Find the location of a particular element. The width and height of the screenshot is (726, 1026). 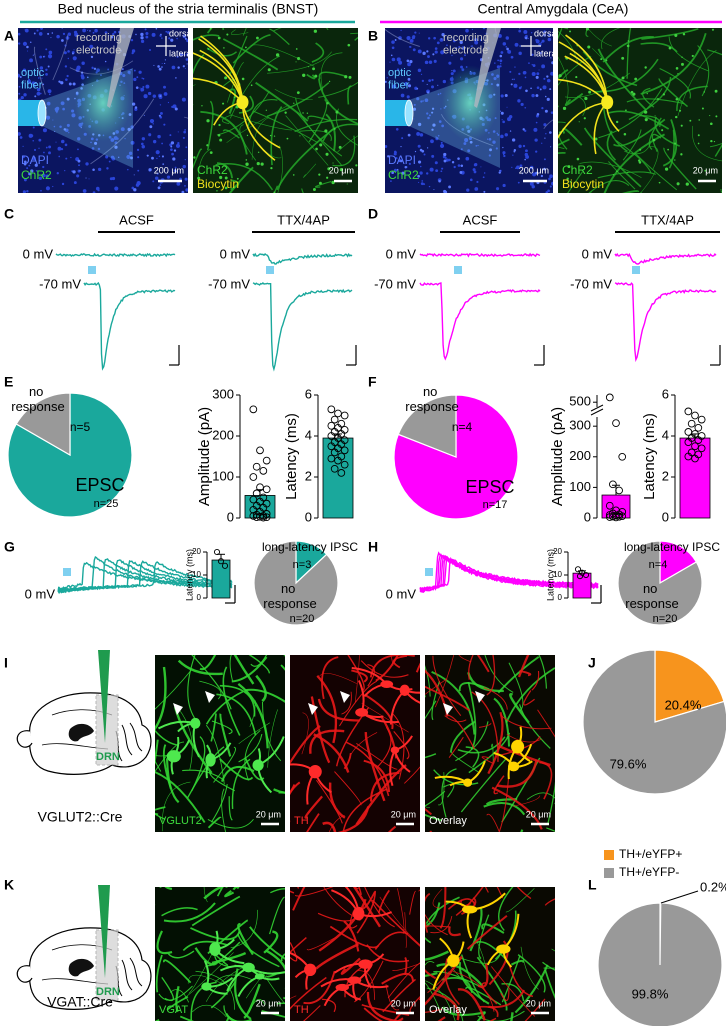

scale-label: 200 μm is located at coordinates (534, 170).